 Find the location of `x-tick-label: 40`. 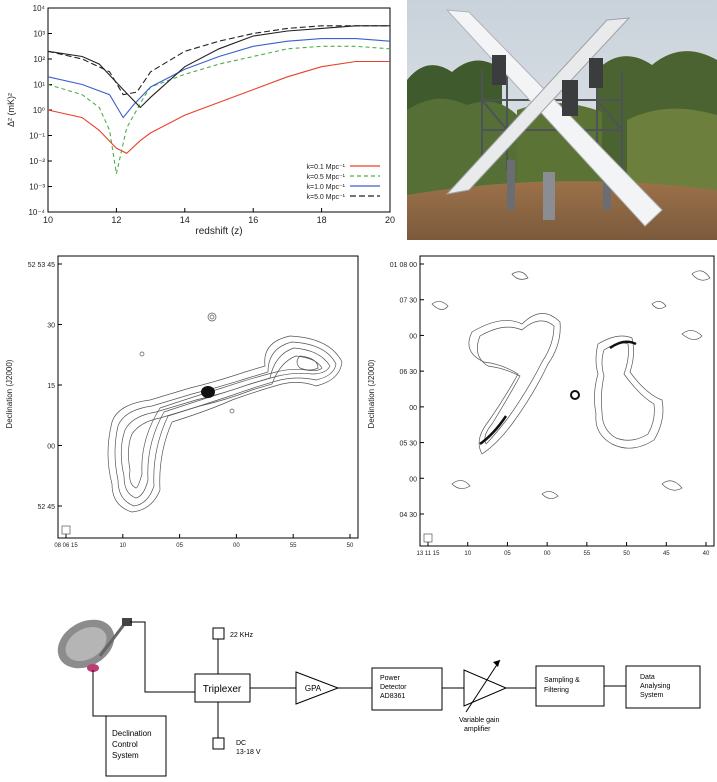

x-tick-label: 40 is located at coordinates (706, 553).